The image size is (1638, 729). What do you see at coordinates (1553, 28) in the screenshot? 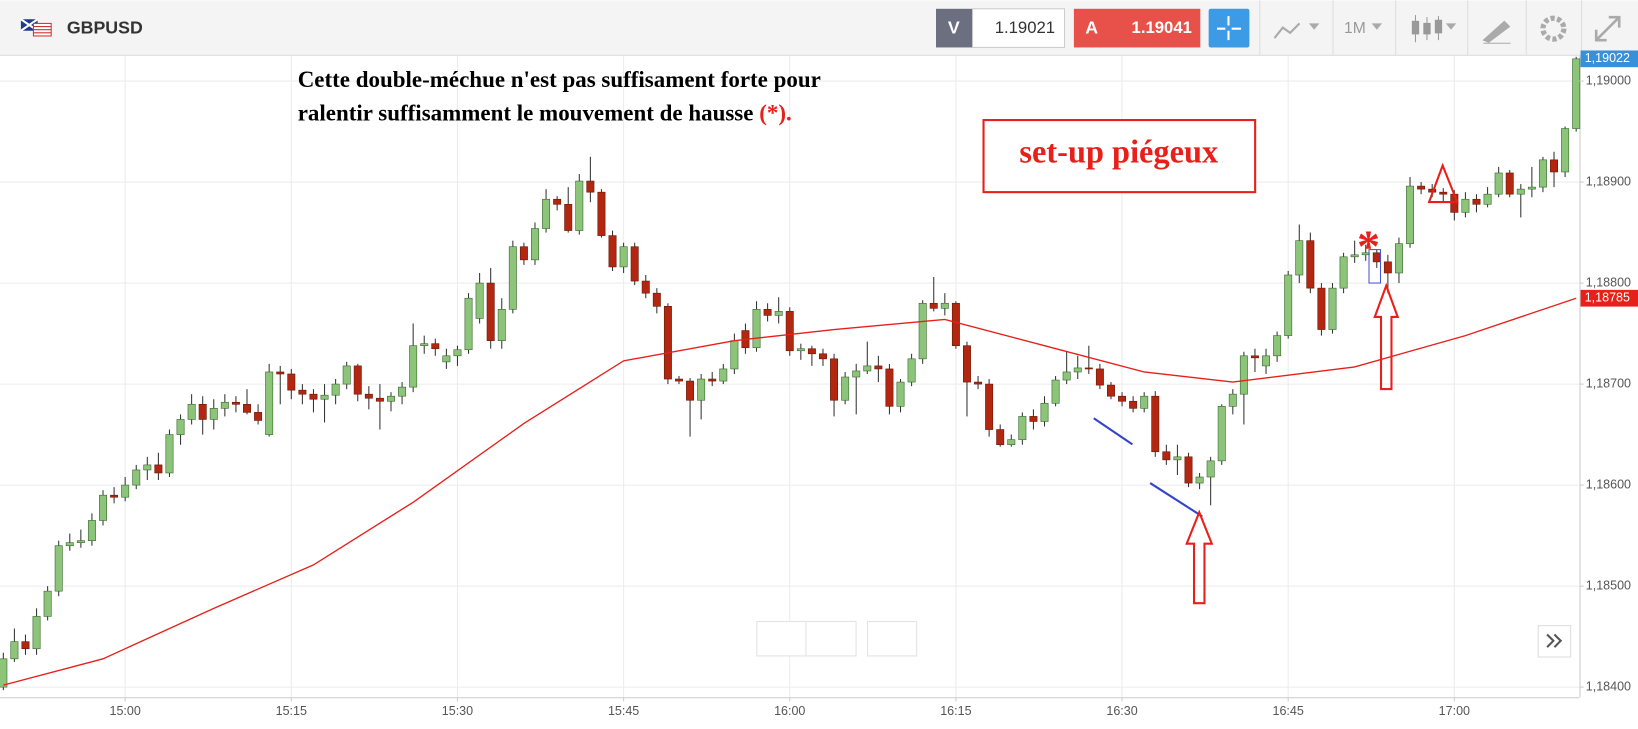
I see `settings-button` at bounding box center [1553, 28].